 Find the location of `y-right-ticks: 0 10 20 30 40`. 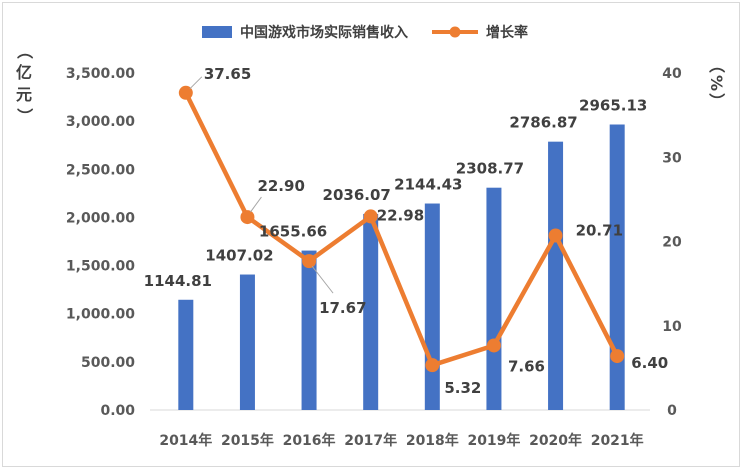

y-right-ticks: 0 10 20 30 40 is located at coordinates (672, 242).